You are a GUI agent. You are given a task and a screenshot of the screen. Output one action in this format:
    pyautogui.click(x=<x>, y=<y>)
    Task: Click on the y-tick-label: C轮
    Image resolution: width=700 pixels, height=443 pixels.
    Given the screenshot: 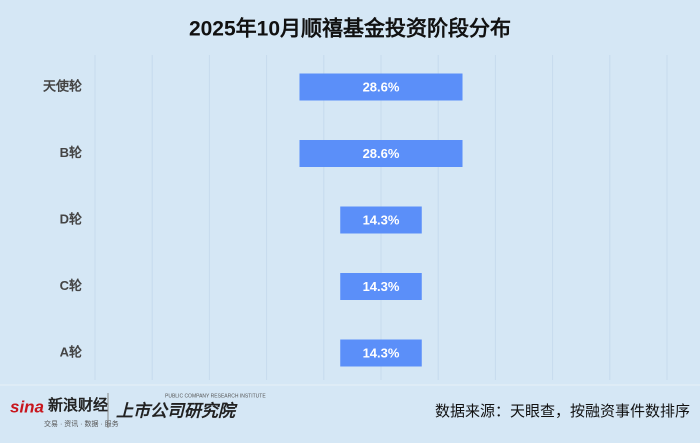 What is the action you would take?
    pyautogui.click(x=71, y=285)
    